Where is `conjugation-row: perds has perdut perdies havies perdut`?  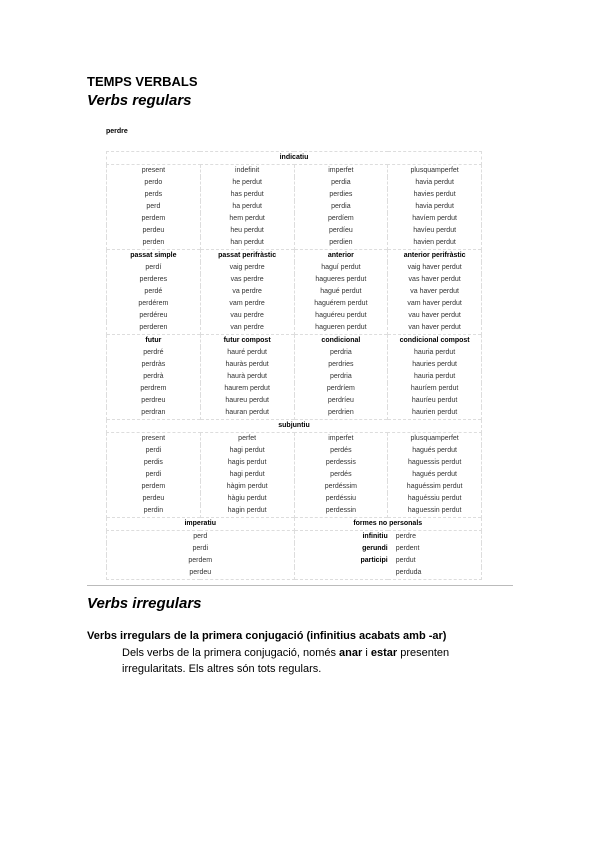
conjugation-row: perds has perdut perdies havies perdut is located at coordinates (294, 195).